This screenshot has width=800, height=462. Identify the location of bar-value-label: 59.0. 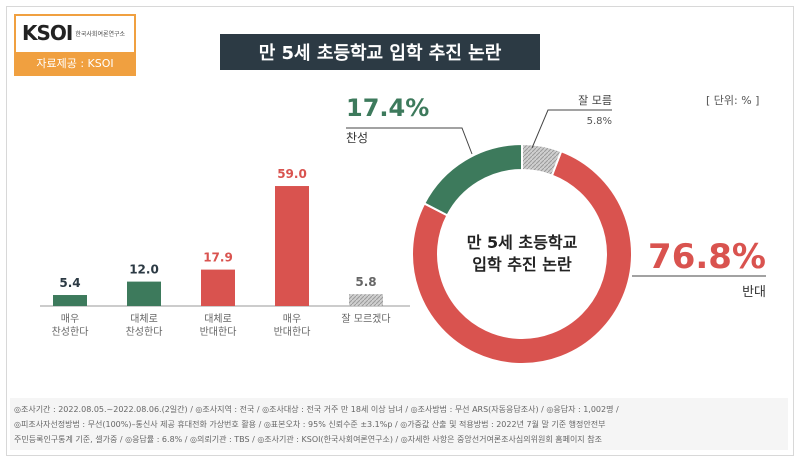
(292, 174).